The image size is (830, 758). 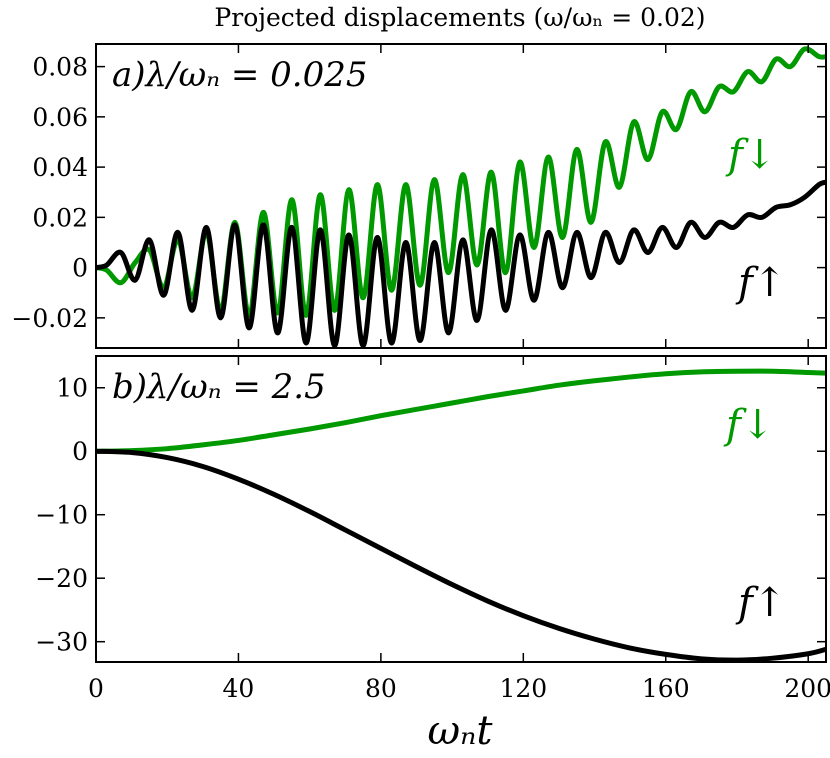 I want to click on panel-a-label-fup: f↑, so click(x=760, y=283).